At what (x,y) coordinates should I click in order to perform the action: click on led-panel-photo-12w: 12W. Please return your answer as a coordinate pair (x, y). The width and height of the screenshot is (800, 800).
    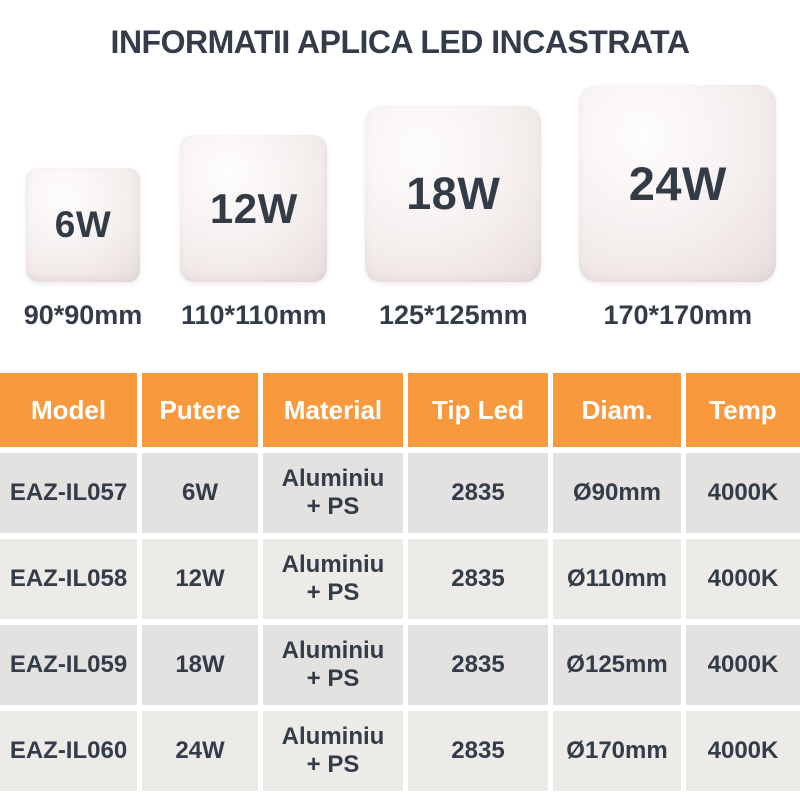
    Looking at the image, I should click on (254, 208).